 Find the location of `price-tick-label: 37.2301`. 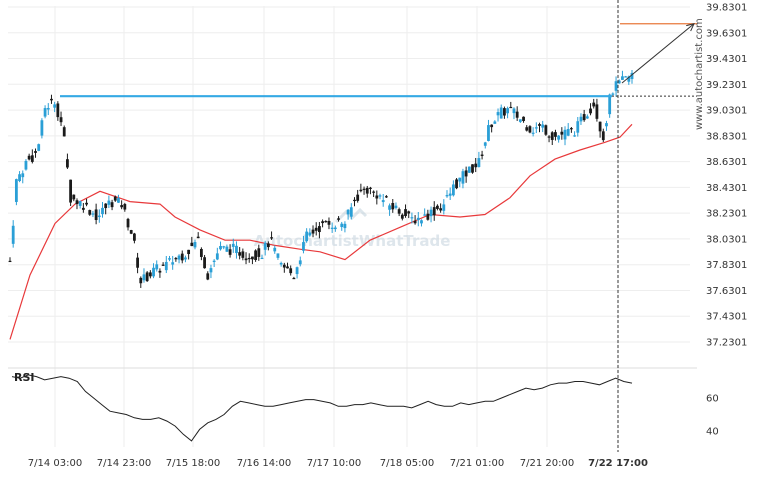

price-tick-label: 37.2301 is located at coordinates (726, 343).